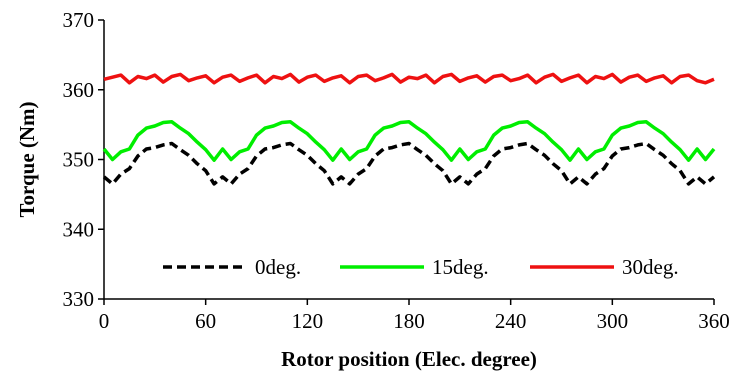  I want to click on x-tick-label: 360, so click(714, 321).